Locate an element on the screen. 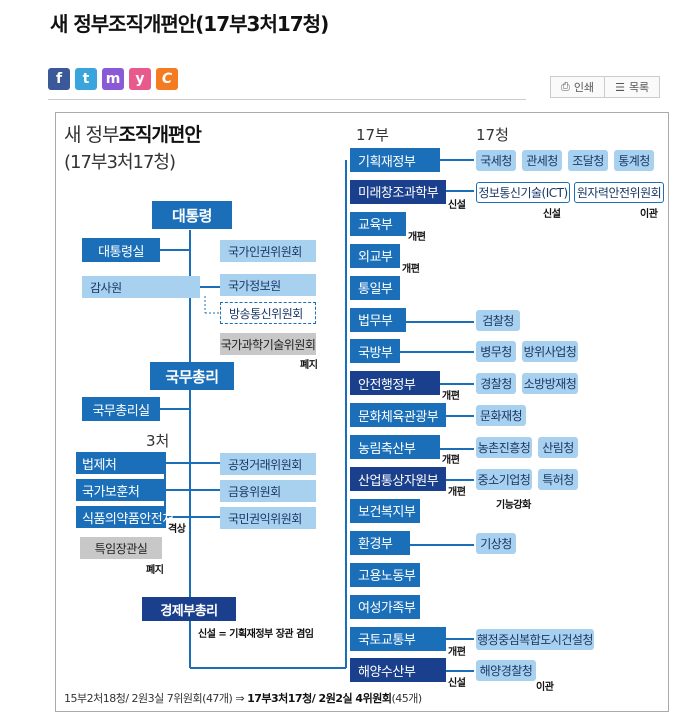 The image size is (682, 715). prime-minister-box: 국무총리 is located at coordinates (192, 376).